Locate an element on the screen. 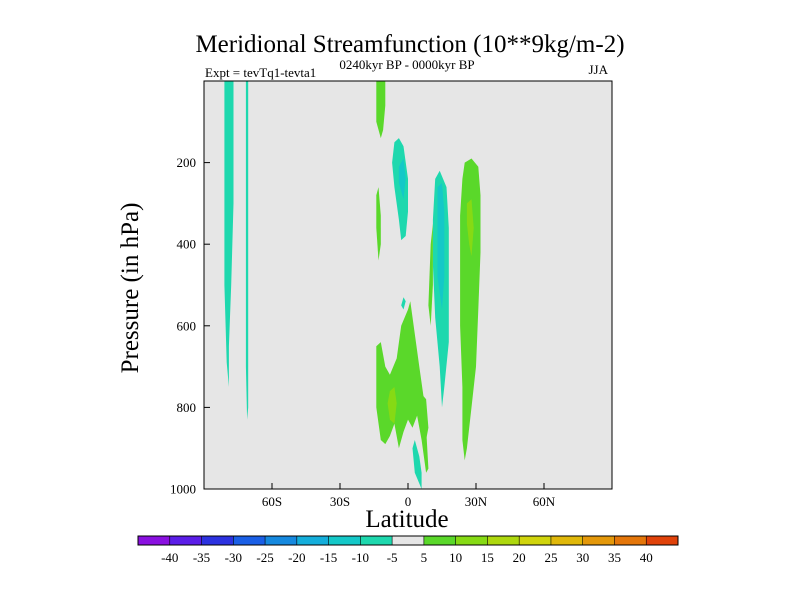 The width and height of the screenshot is (800, 600). colorbar-label: -40 is located at coordinates (169, 557).